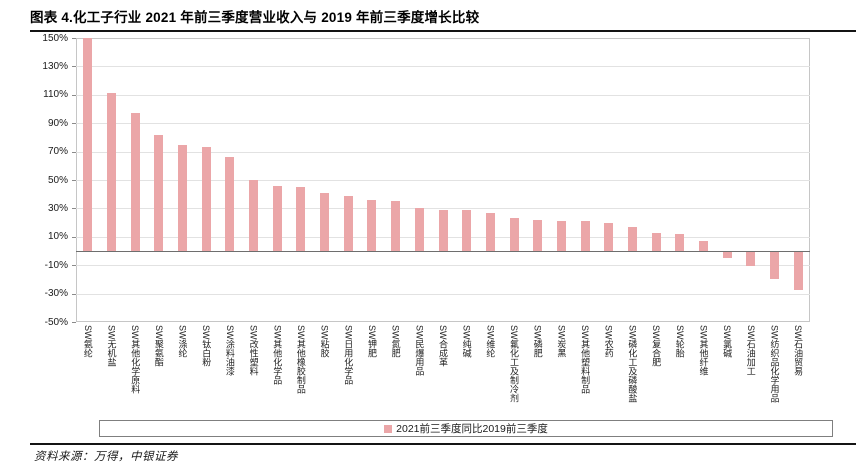  Describe the element at coordinates (300, 359) in the screenshot. I see `x-axis-label: SW其他橡胶制品` at that location.